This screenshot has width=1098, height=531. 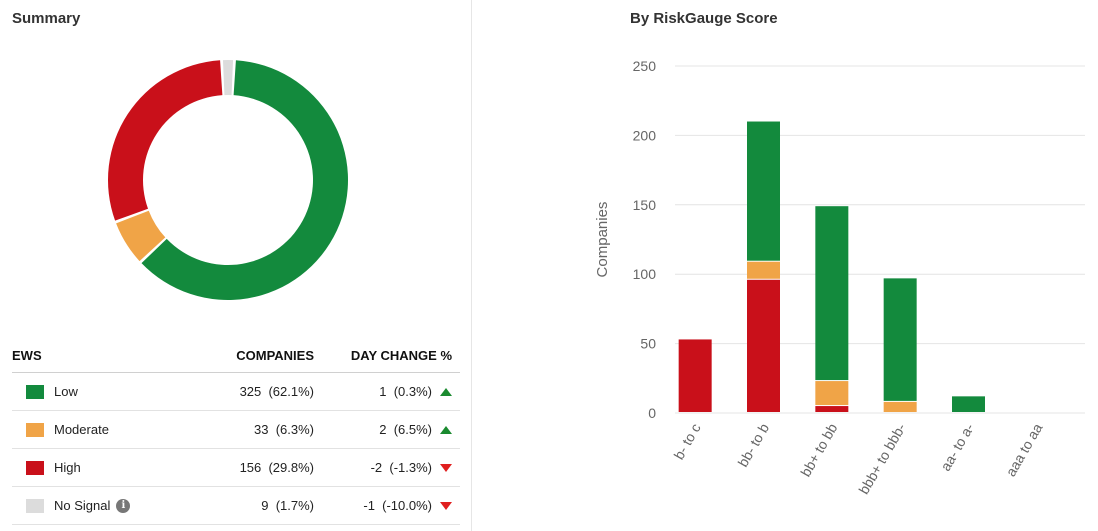 What do you see at coordinates (1023, 449) in the screenshot?
I see `x-tick-label: aaa to aa` at bounding box center [1023, 449].